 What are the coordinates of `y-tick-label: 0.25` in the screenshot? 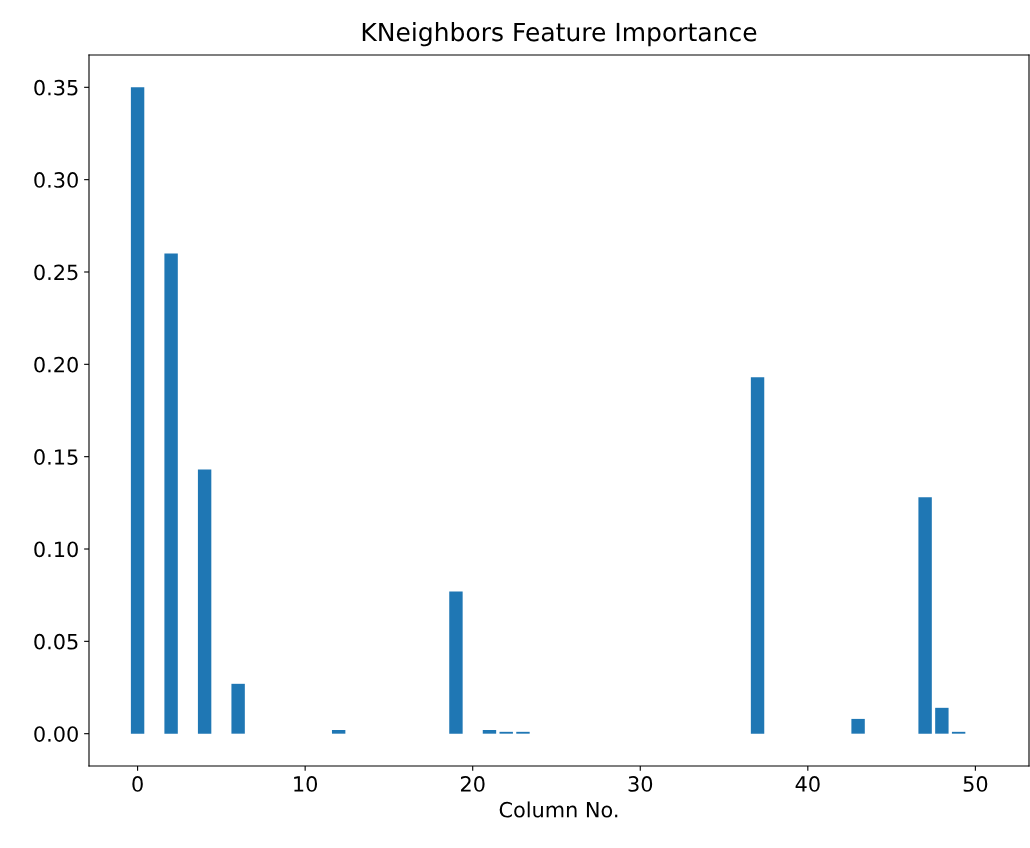 It's located at (56, 272).